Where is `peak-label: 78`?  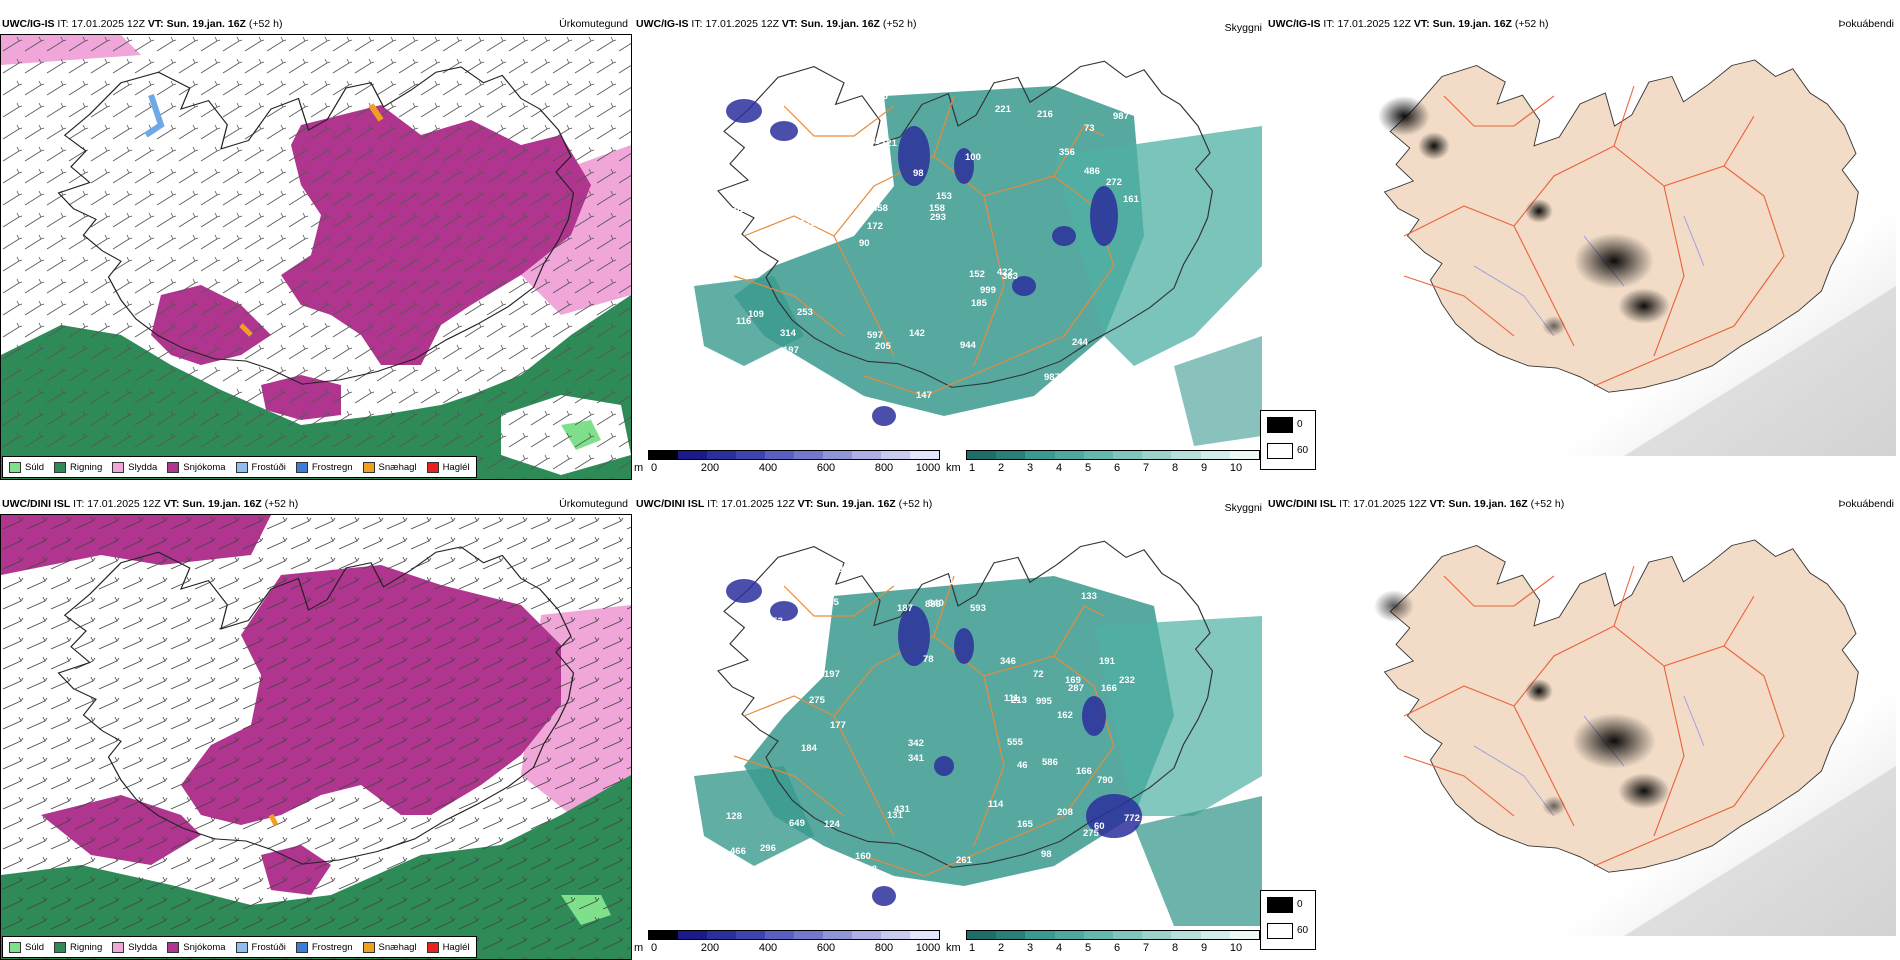
peak-label: 78 is located at coordinates (928, 659).